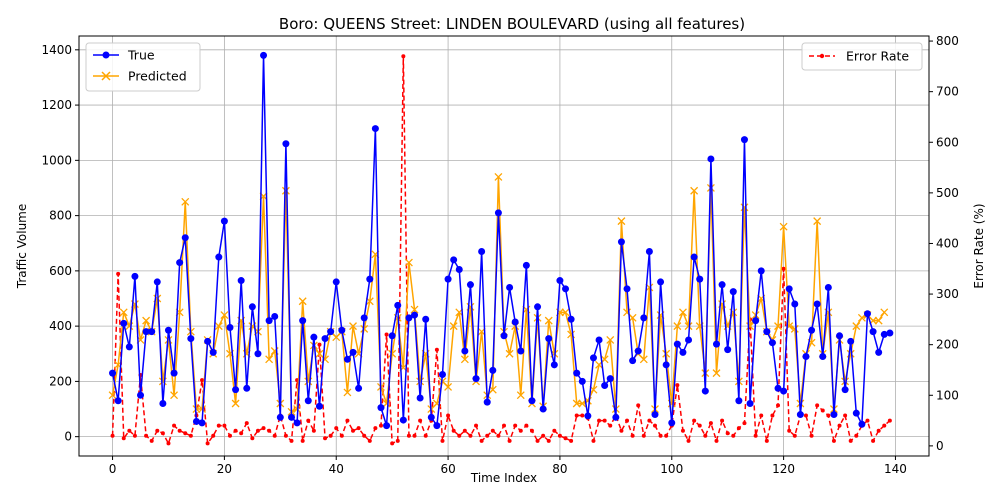  What do you see at coordinates (559, 469) in the screenshot?
I see `x-tick-label: 80` at bounding box center [559, 469].